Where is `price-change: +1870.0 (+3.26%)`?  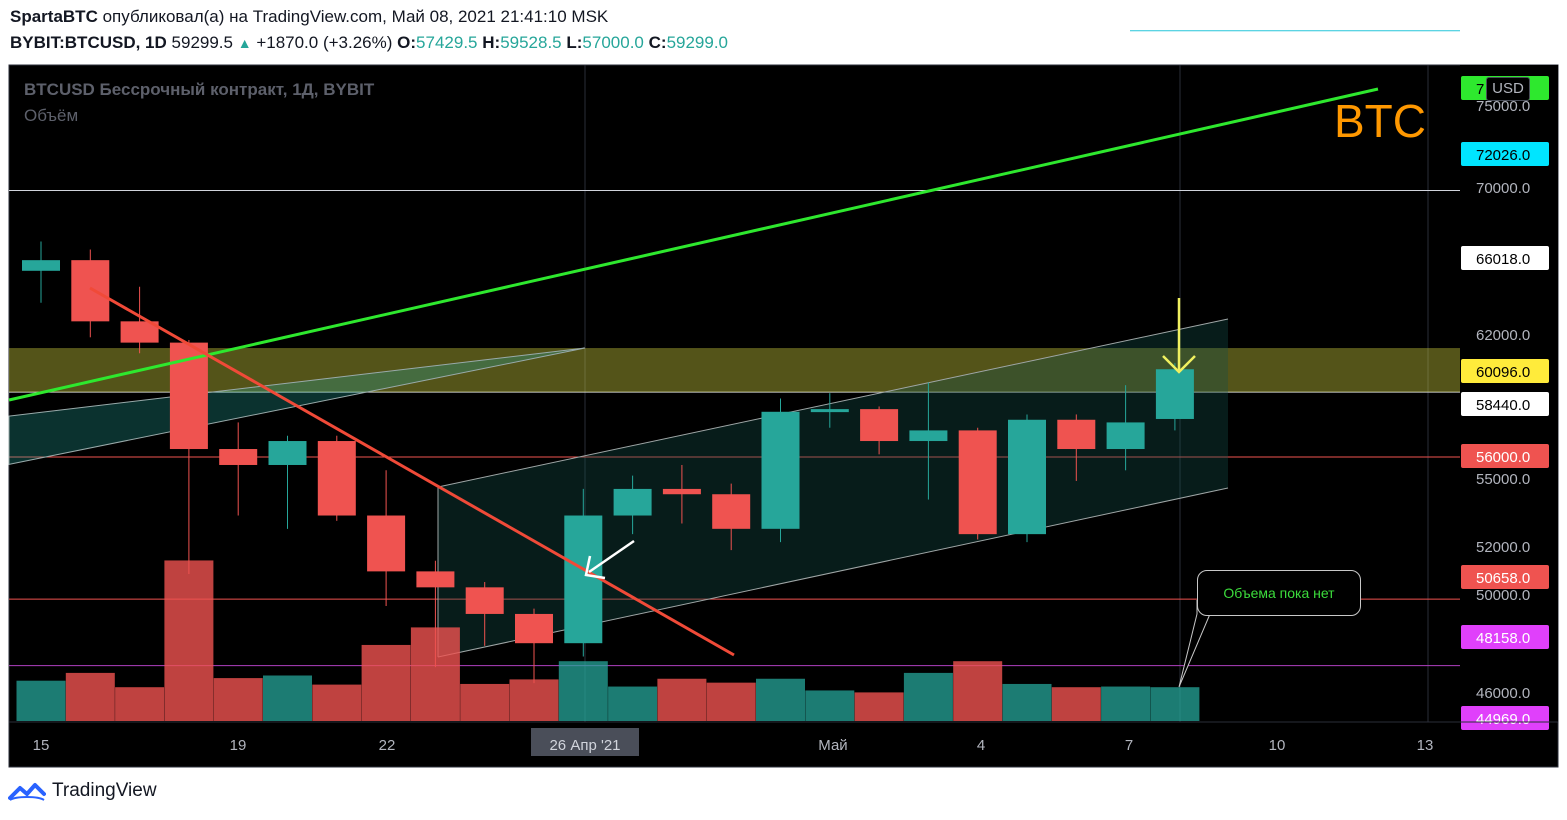
price-change: +1870.0 (+3.26%) is located at coordinates (324, 42).